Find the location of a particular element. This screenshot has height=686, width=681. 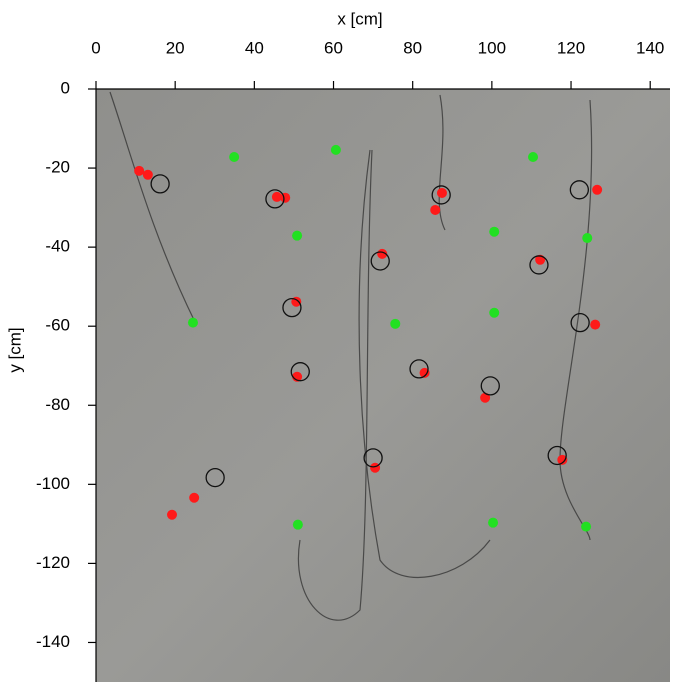

y-tick-label: -80 is located at coordinates (57, 404).